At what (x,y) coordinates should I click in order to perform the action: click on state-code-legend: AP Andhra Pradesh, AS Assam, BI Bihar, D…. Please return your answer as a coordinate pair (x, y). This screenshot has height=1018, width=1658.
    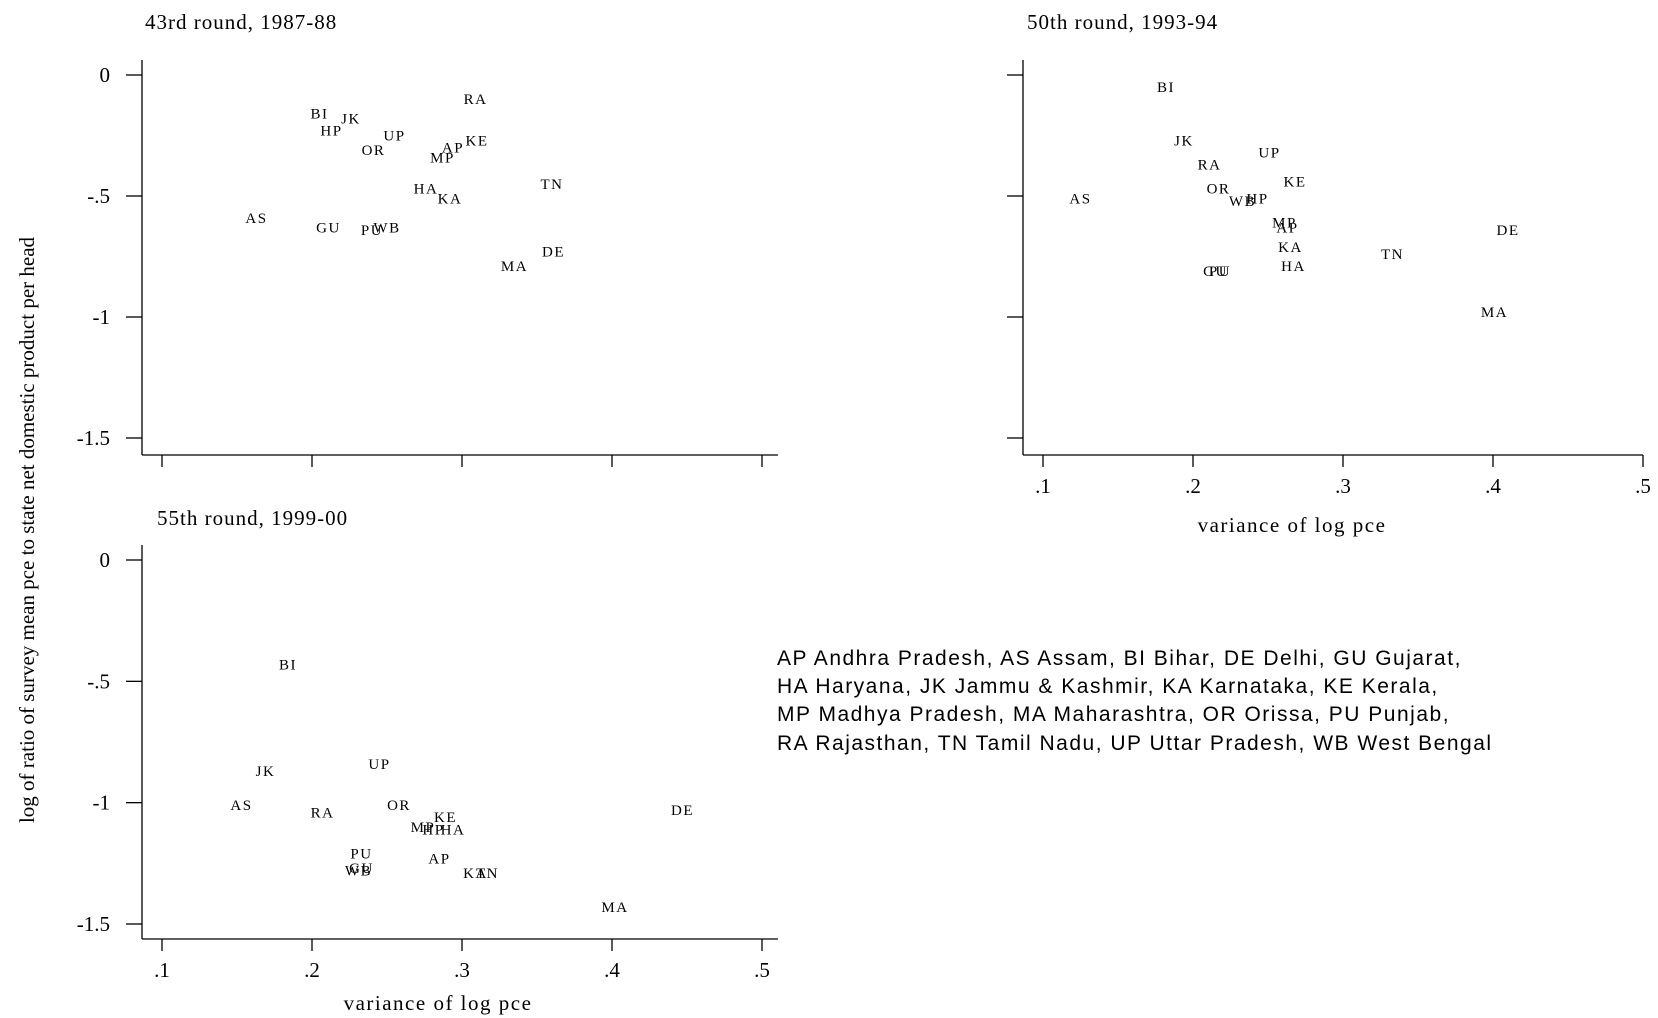
    Looking at the image, I should click on (1135, 701).